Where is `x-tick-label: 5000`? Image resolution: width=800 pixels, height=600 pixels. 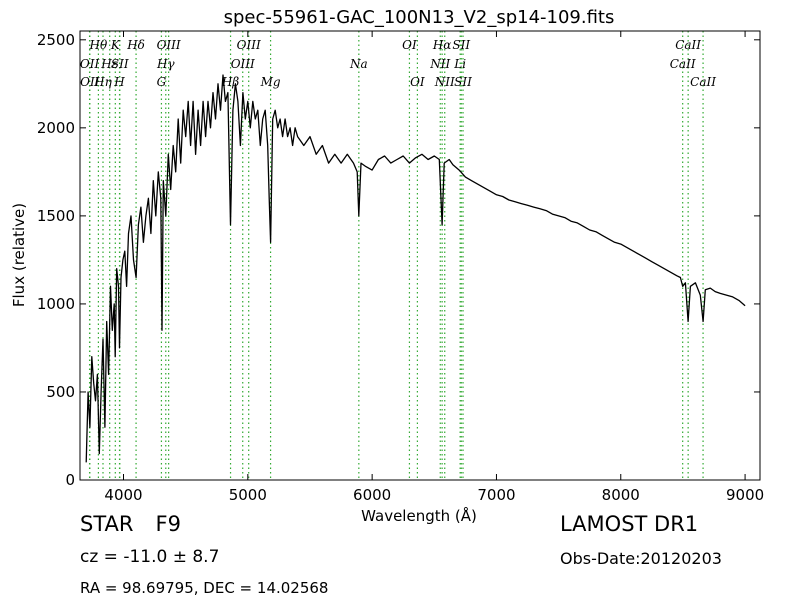 x-tick-label: 5000 is located at coordinates (248, 495).